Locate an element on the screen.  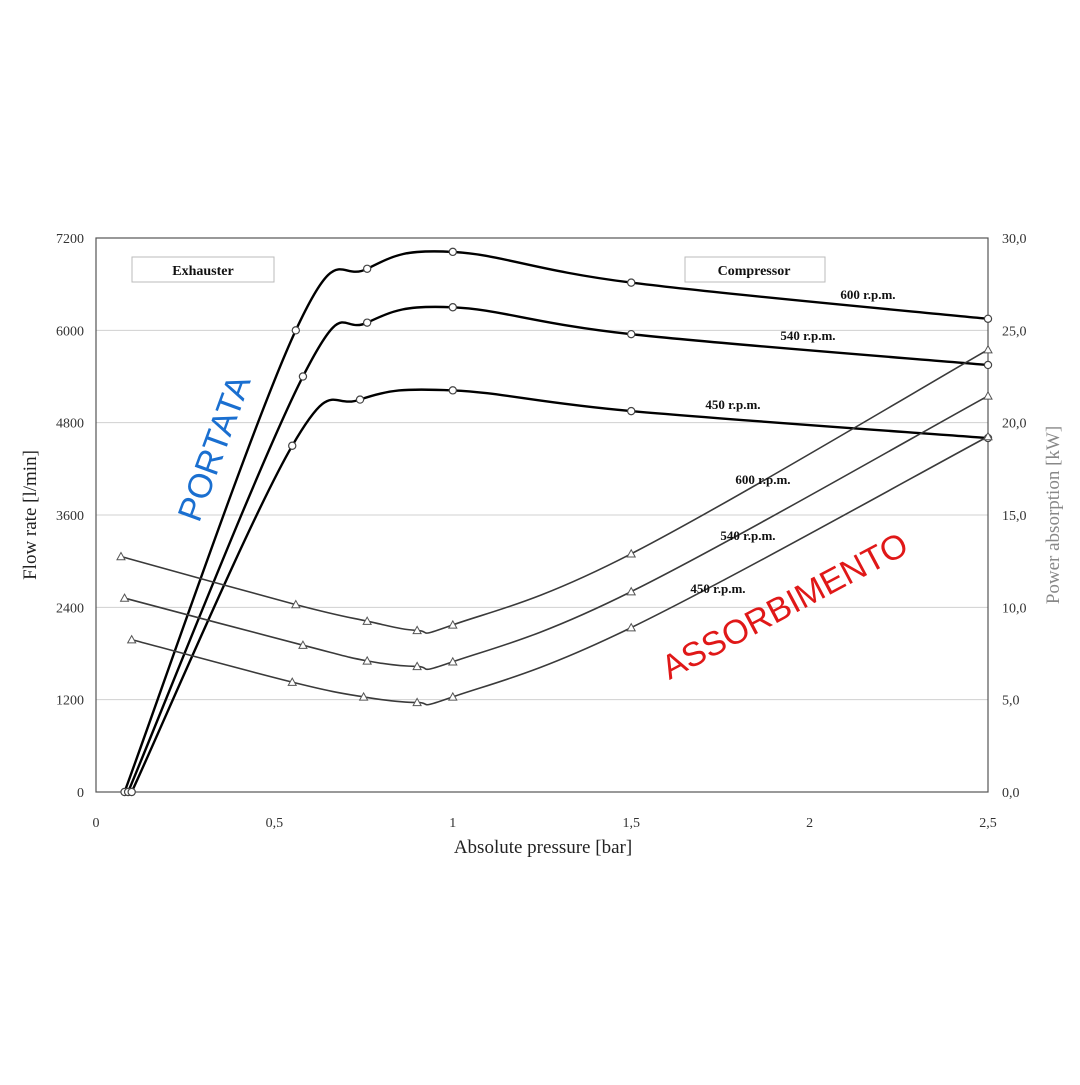
compressor-box is located at coordinates (755, 269).